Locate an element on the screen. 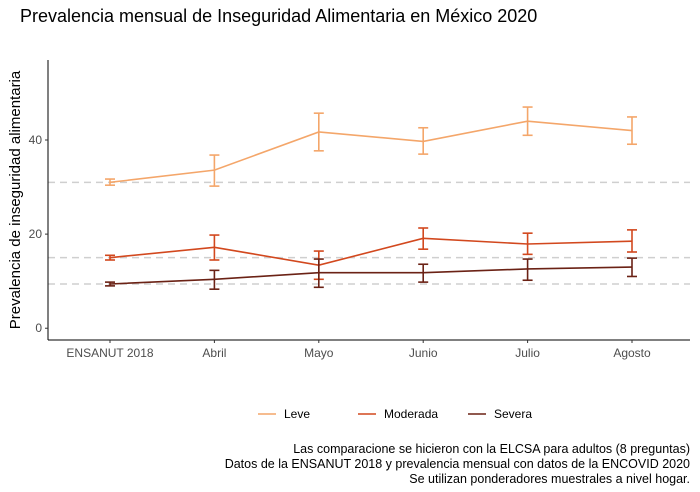 This screenshot has width=700, height=492. x-tick-label: Junio is located at coordinates (423, 353).